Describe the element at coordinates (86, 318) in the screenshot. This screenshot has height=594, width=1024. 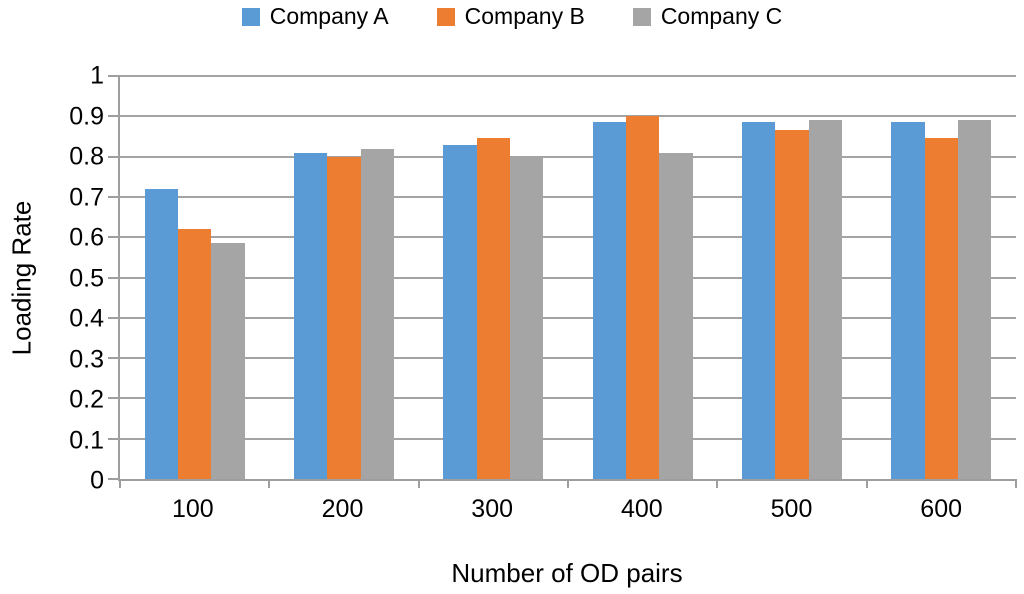
I see `y-tick-label: 0.4` at that location.